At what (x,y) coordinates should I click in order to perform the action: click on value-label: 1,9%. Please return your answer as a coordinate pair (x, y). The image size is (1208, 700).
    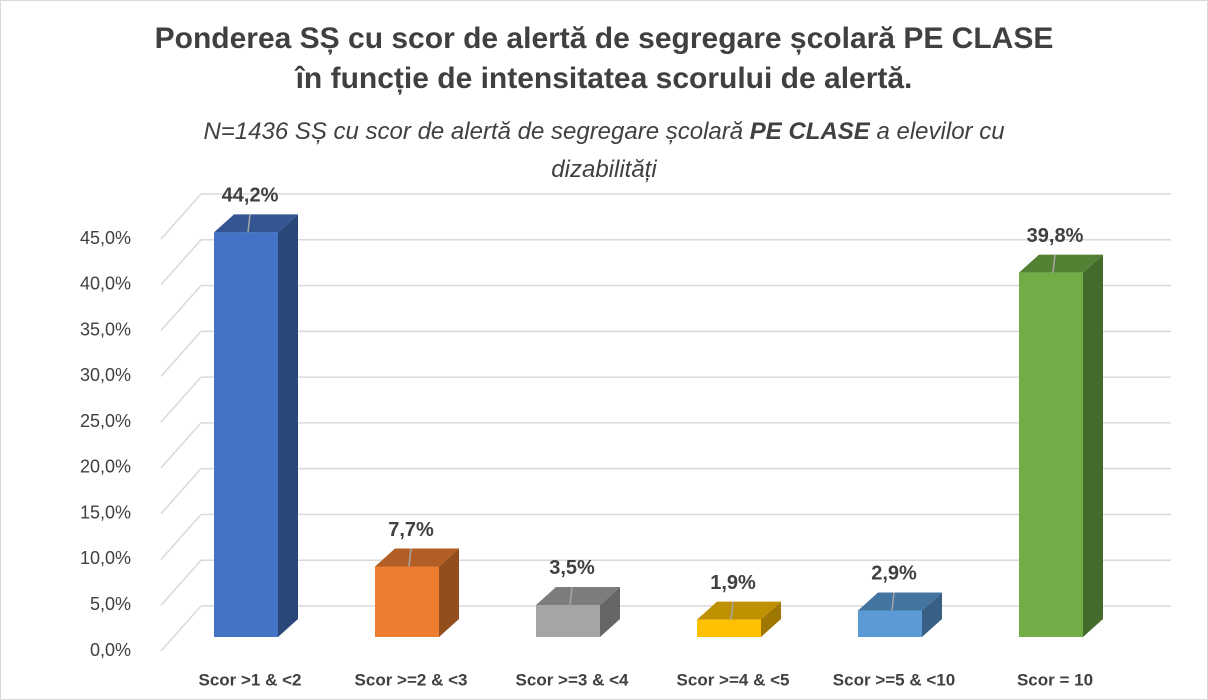
    Looking at the image, I should click on (733, 583).